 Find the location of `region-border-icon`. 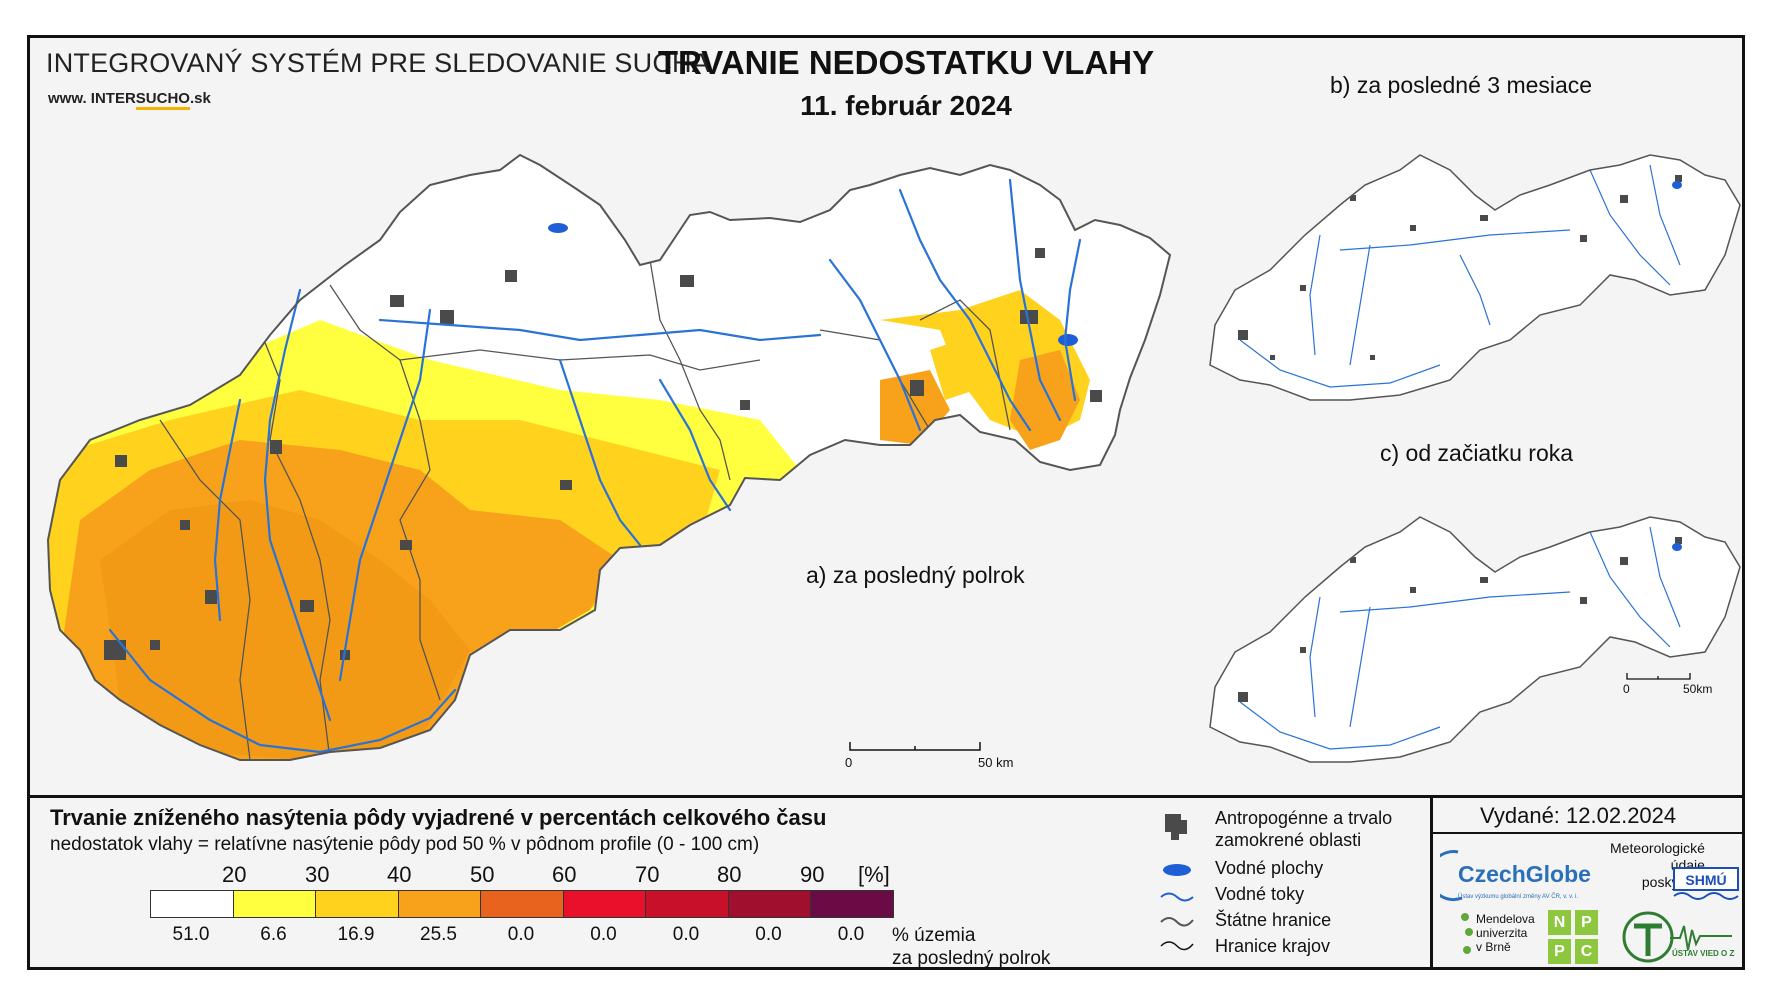

region-border-icon is located at coordinates (1177, 946).